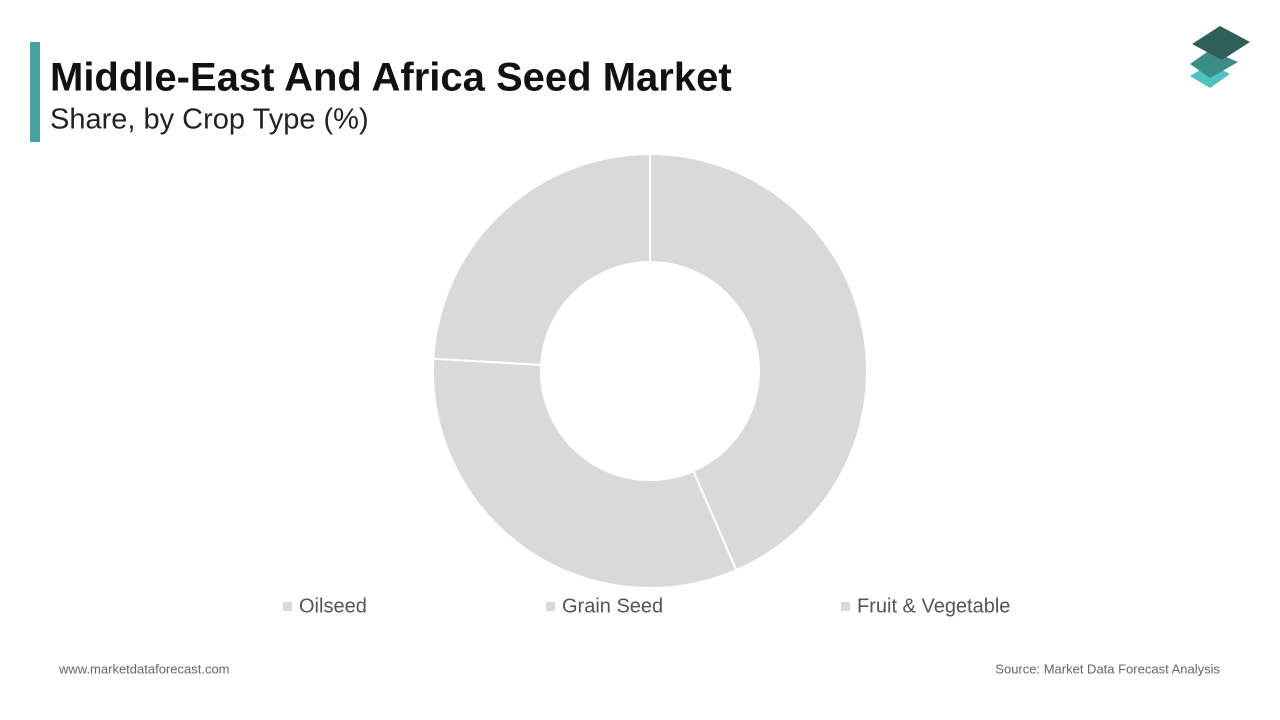  Describe the element at coordinates (391, 78) in the screenshot. I see `chart-title: Middle-East And Africa Seed Market` at that location.